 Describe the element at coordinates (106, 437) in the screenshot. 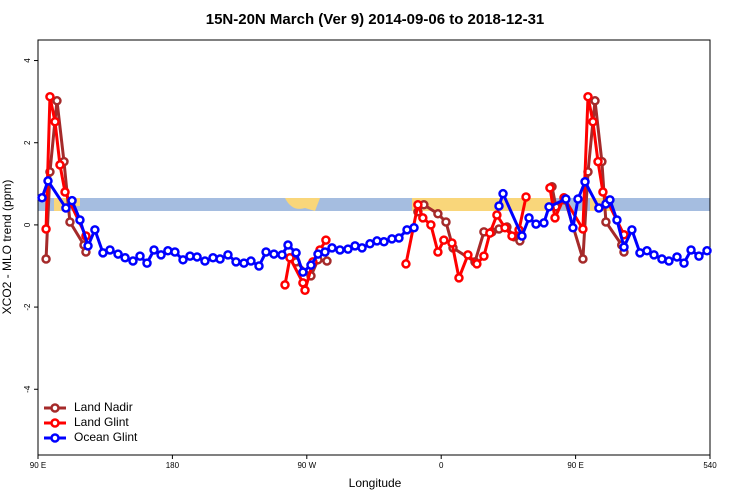

I see `legend-label: Ocean Glint` at that location.